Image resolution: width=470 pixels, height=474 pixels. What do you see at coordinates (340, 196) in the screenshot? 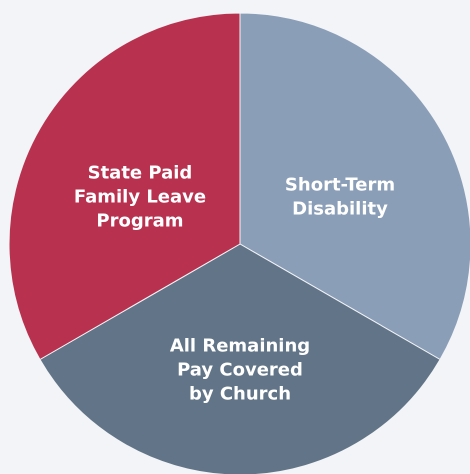
I see `slice-label: Short-Term Disability` at bounding box center [340, 196].